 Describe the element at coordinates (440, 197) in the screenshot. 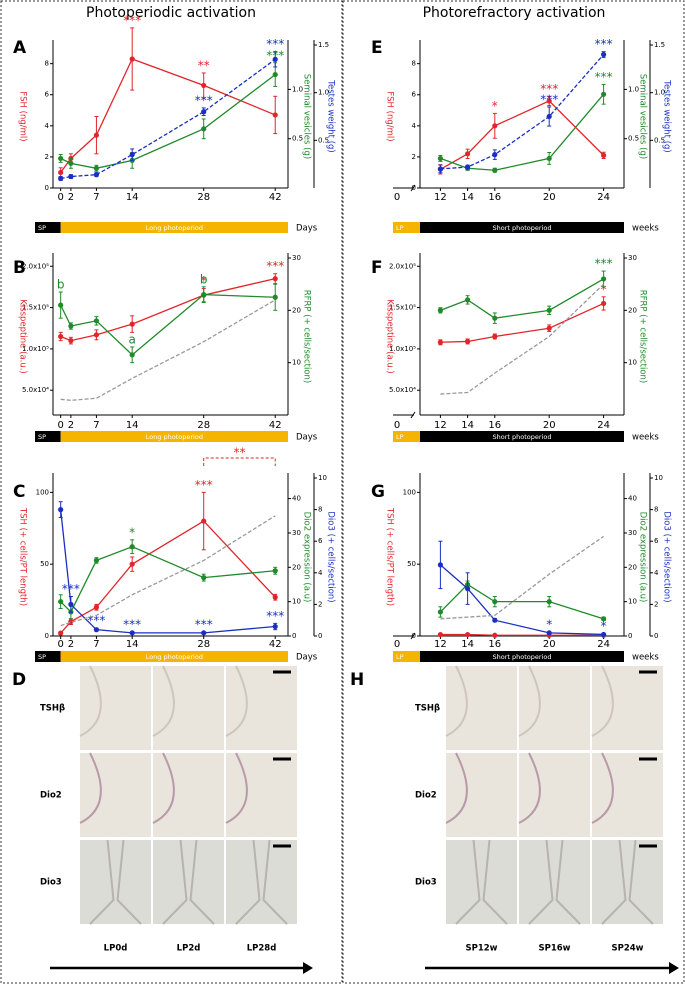

I see `x-tick-label: 12` at that location.